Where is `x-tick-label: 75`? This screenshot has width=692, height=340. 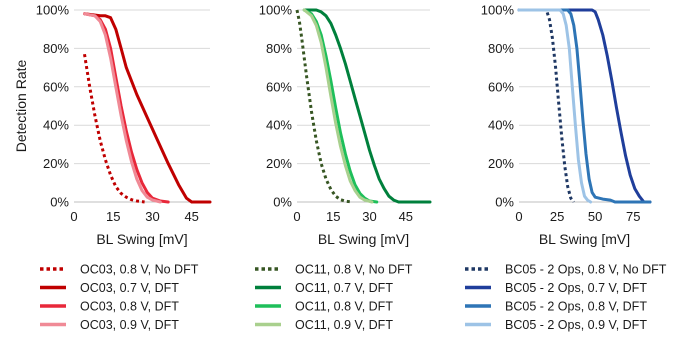 x-tick-label: 75 is located at coordinates (633, 216).